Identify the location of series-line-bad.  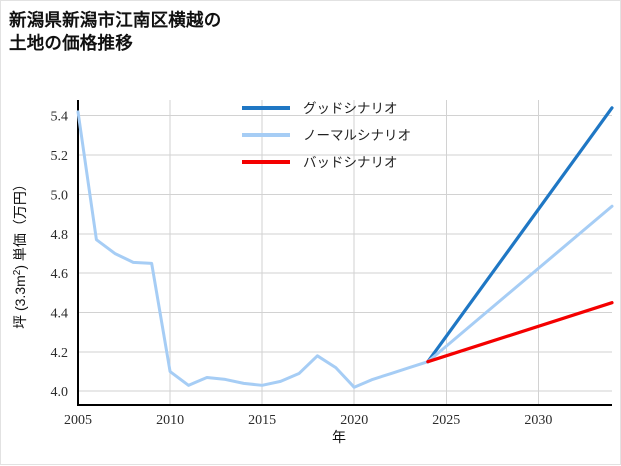
(520, 332).